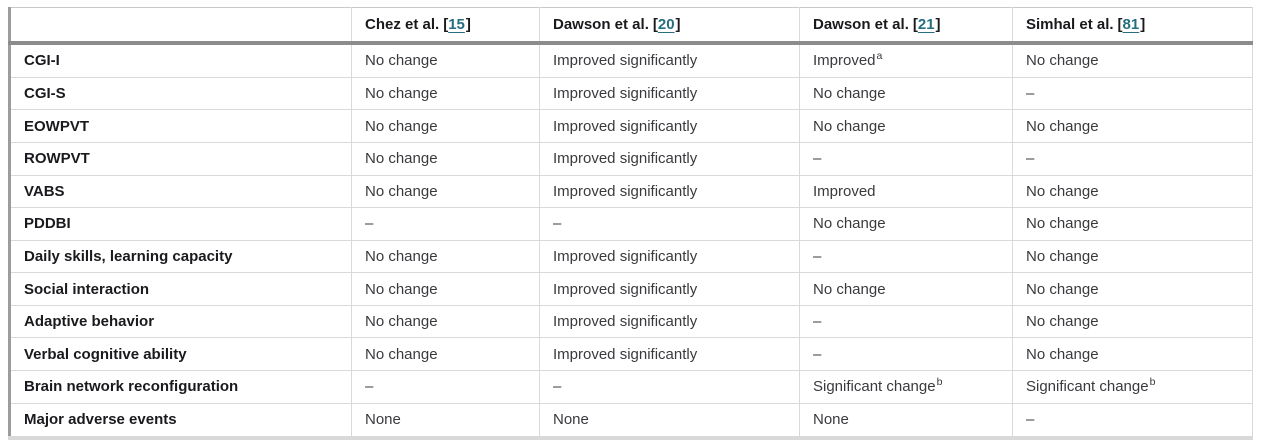 This screenshot has width=1261, height=445. What do you see at coordinates (926, 24) in the screenshot?
I see `citation-link-21: 21` at bounding box center [926, 24].